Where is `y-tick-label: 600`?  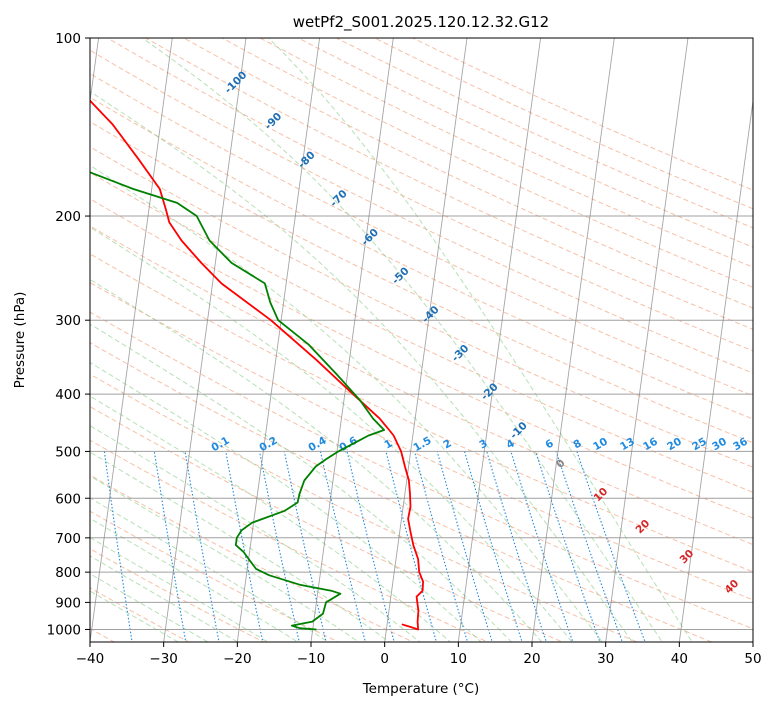
y-tick-label: 600 is located at coordinates (68, 499).